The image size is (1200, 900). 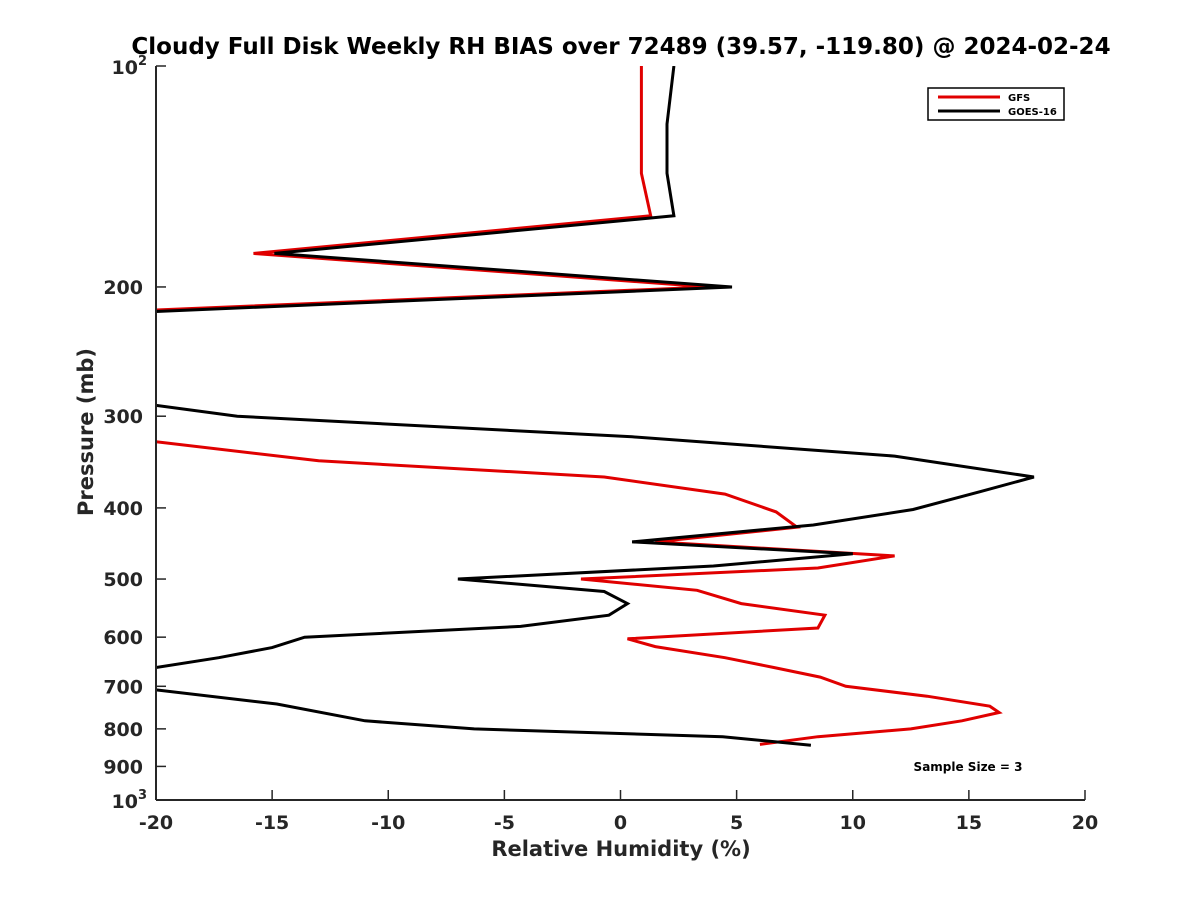 I want to click on y-tick-label: 900, so click(x=123, y=767).